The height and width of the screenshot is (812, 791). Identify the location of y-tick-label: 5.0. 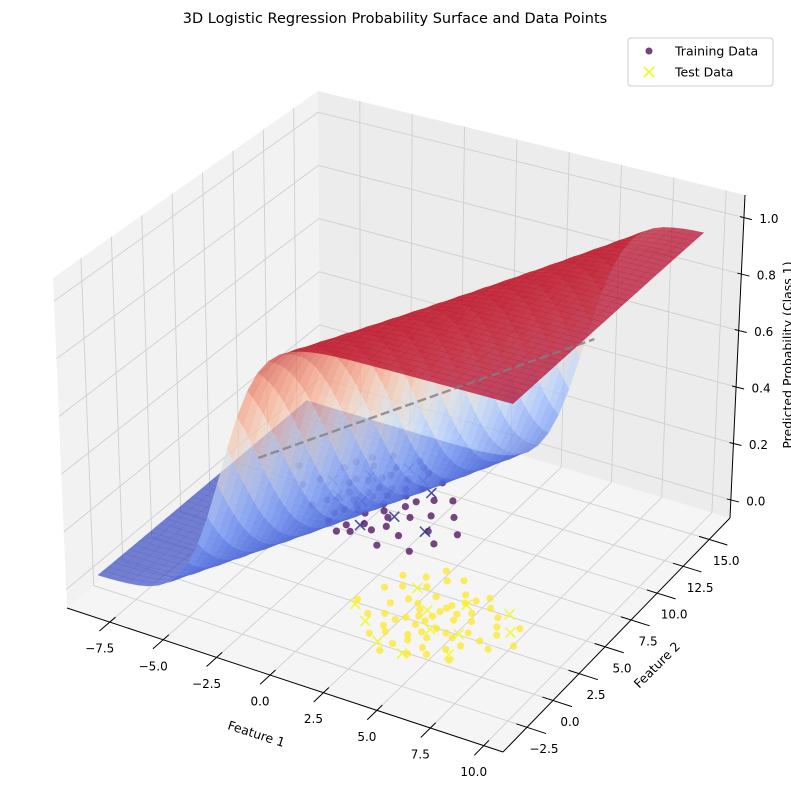
(621, 668).